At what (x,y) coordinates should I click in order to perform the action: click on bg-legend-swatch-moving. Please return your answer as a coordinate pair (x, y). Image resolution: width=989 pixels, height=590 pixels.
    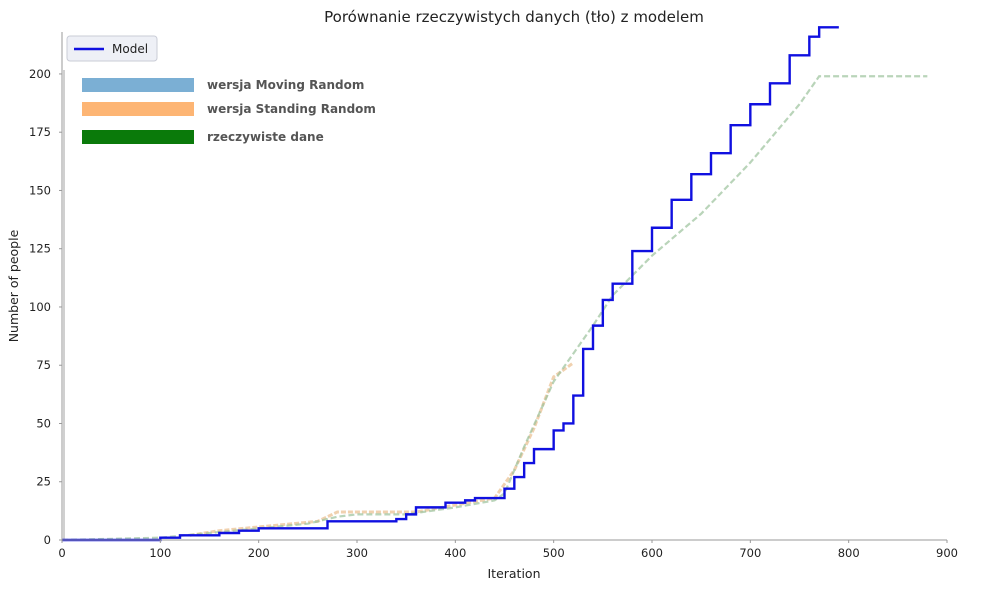
    Looking at the image, I should click on (138, 85).